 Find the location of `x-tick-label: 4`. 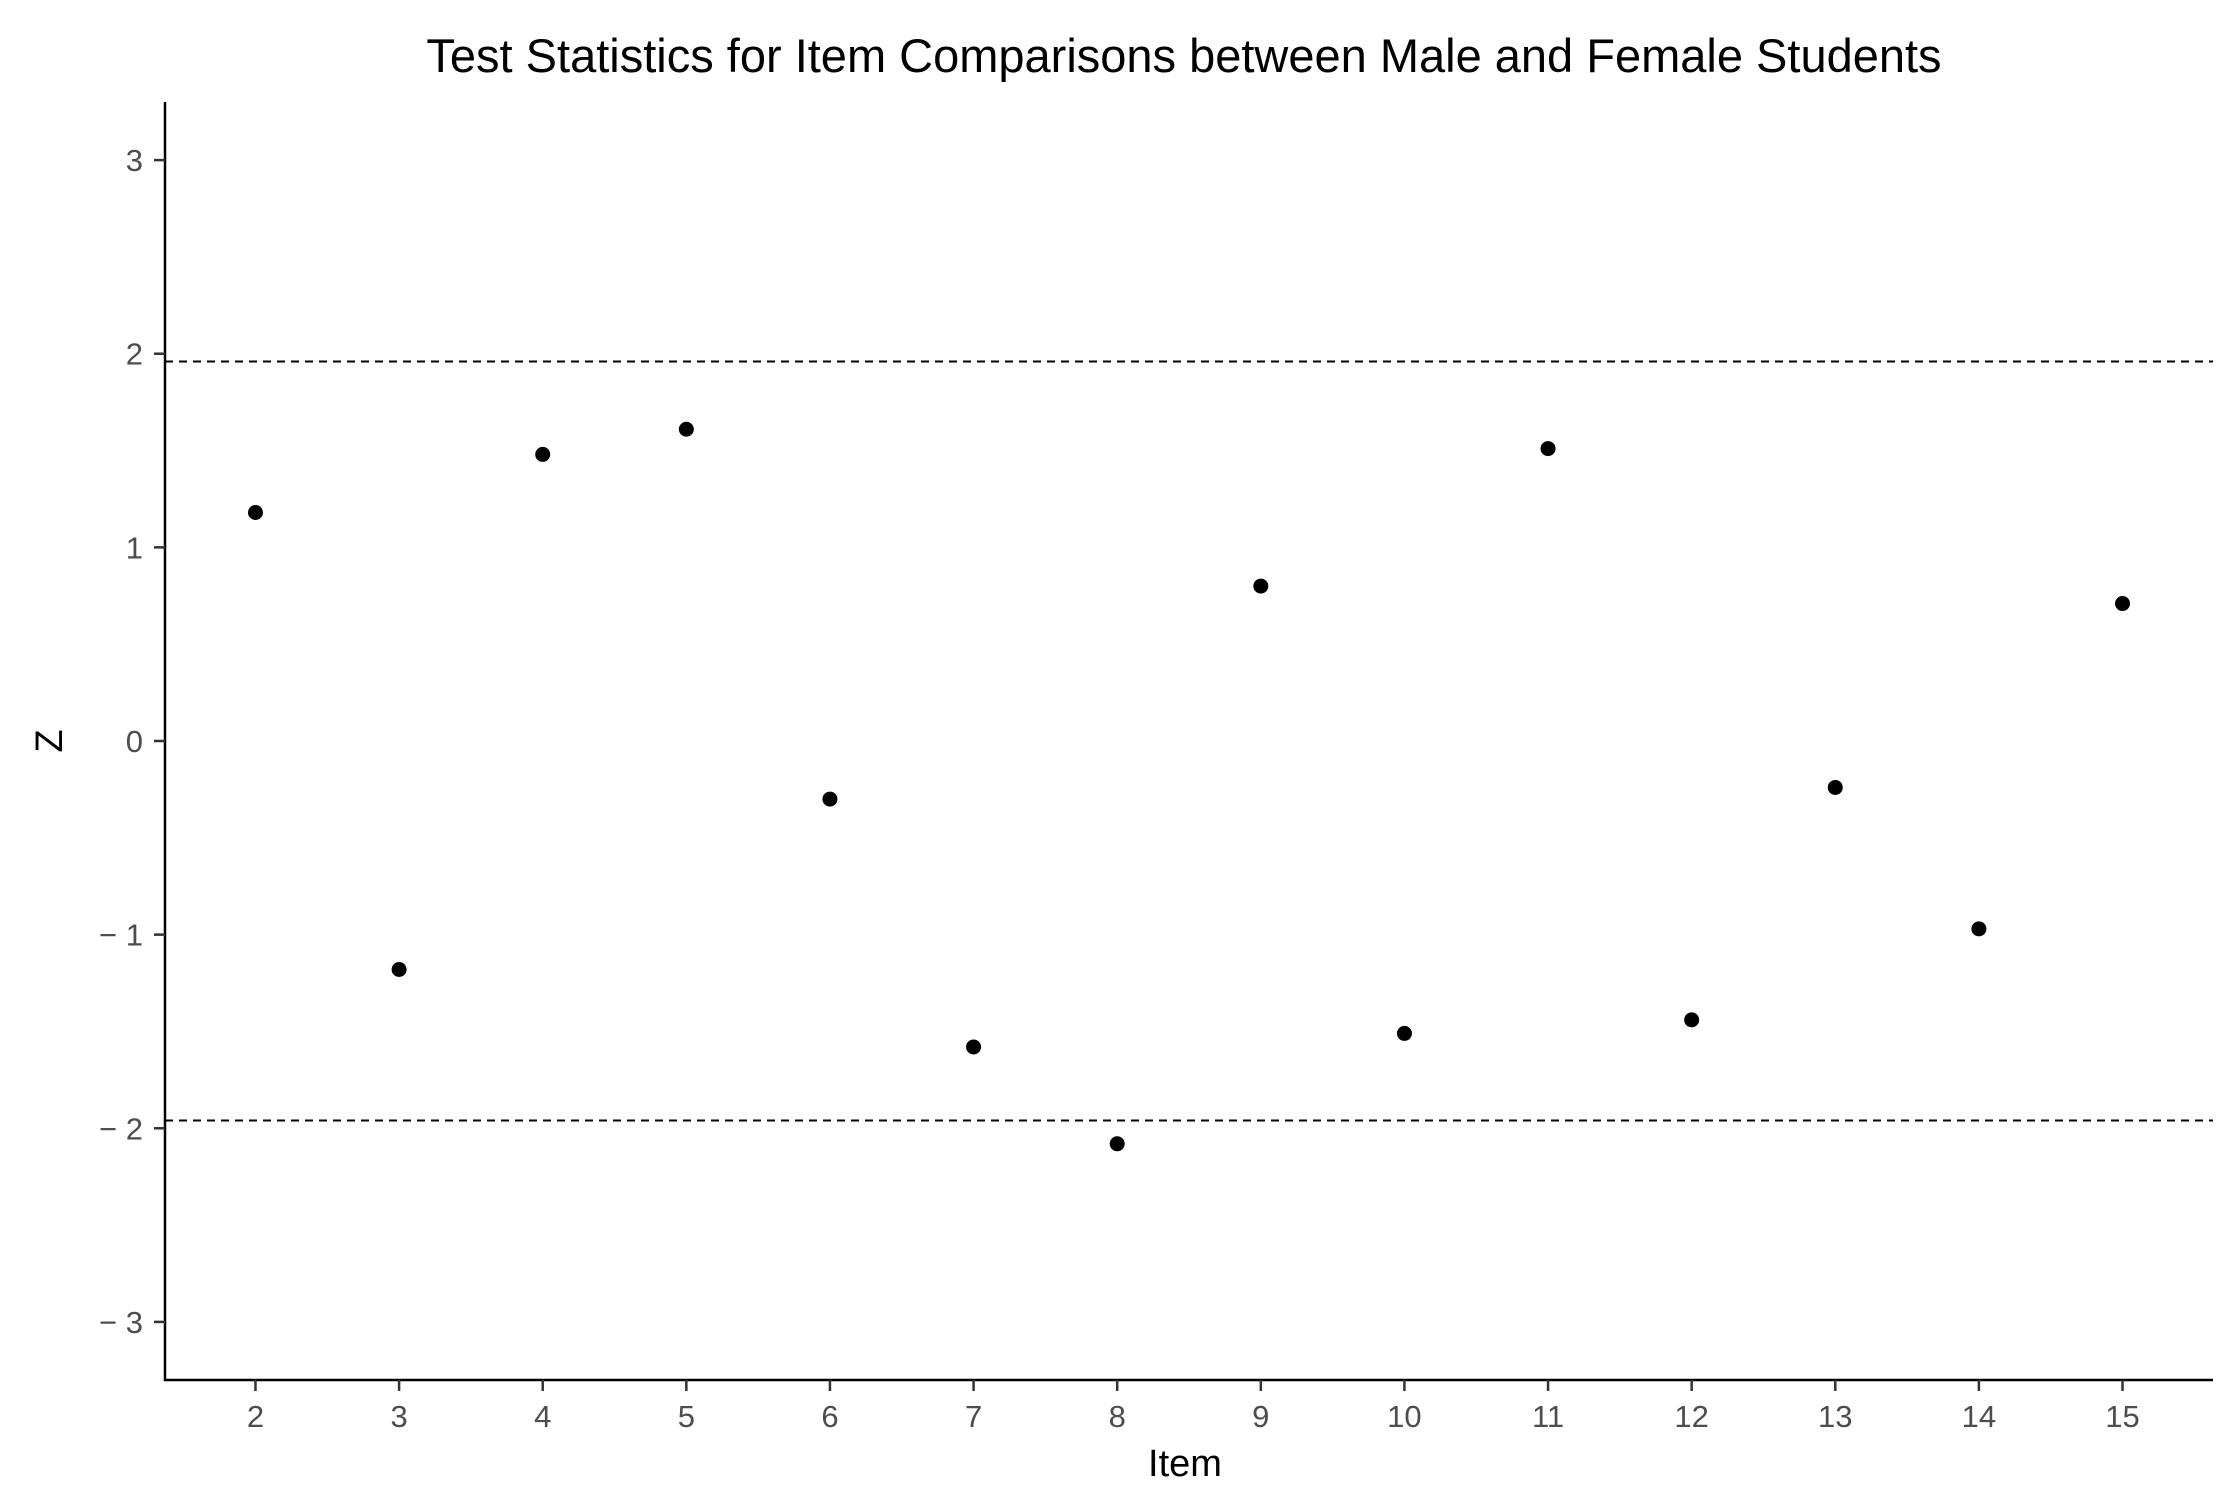

x-tick-label: 4 is located at coordinates (542, 1416).